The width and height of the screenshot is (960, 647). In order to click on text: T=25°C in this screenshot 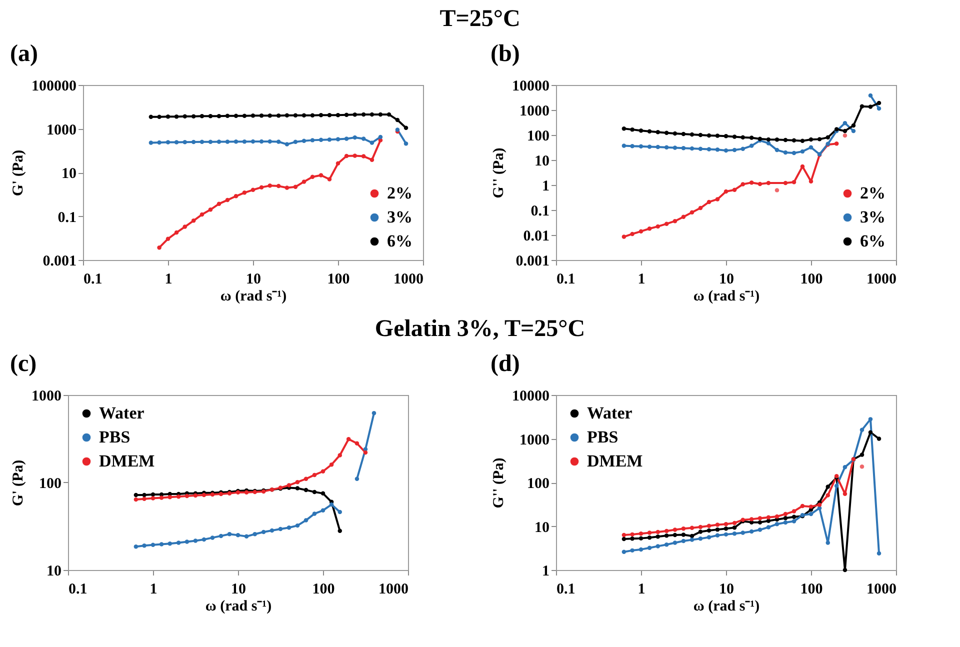, I will do `click(480, 19)`.